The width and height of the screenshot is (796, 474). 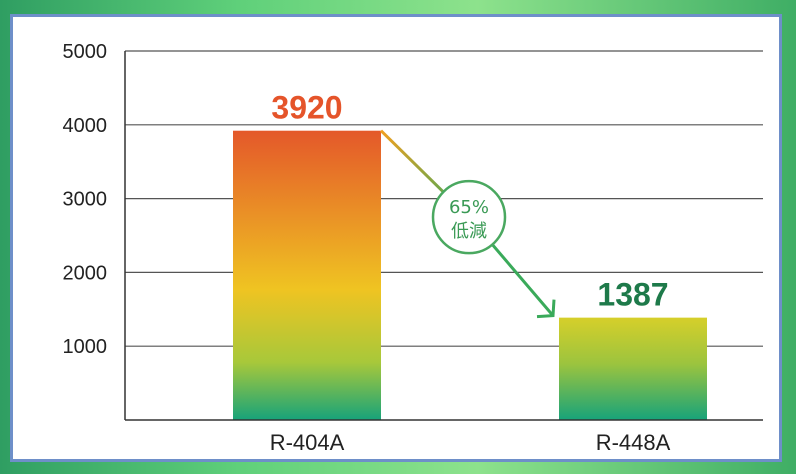 What do you see at coordinates (633, 368) in the screenshot?
I see `bar-r448a` at bounding box center [633, 368].